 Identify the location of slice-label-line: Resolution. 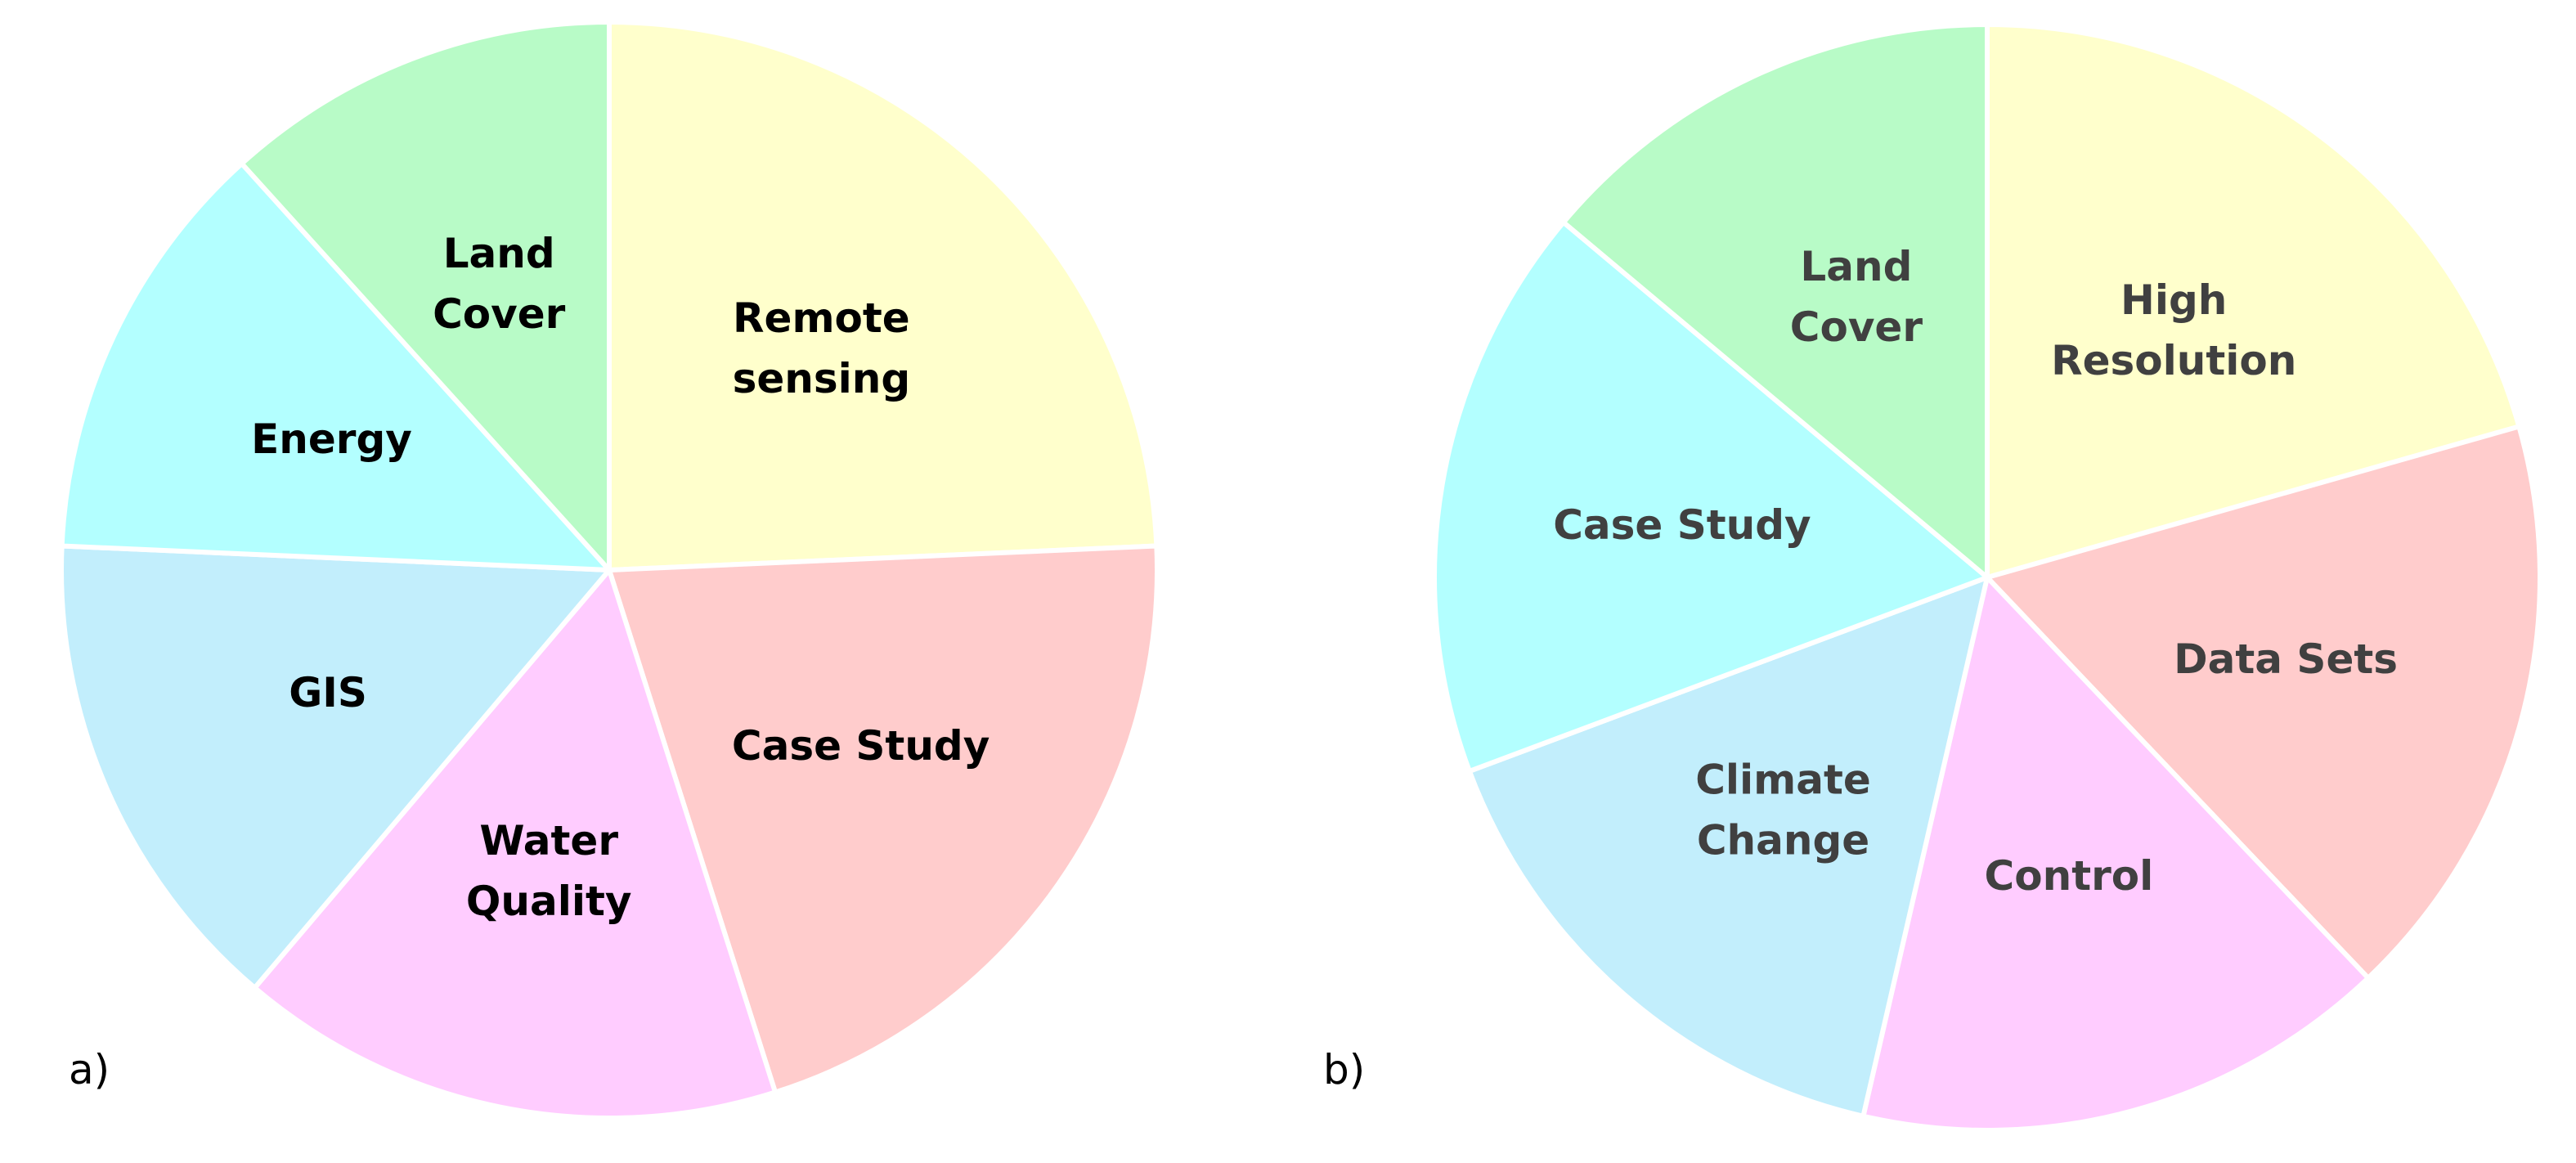
(2173, 360).